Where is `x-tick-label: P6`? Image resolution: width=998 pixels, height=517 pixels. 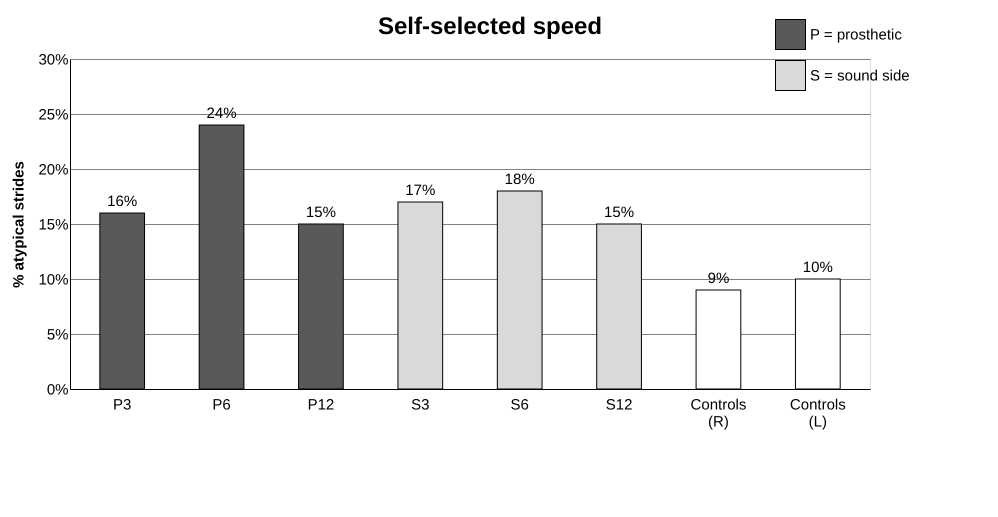 x-tick-label: P6 is located at coordinates (221, 405).